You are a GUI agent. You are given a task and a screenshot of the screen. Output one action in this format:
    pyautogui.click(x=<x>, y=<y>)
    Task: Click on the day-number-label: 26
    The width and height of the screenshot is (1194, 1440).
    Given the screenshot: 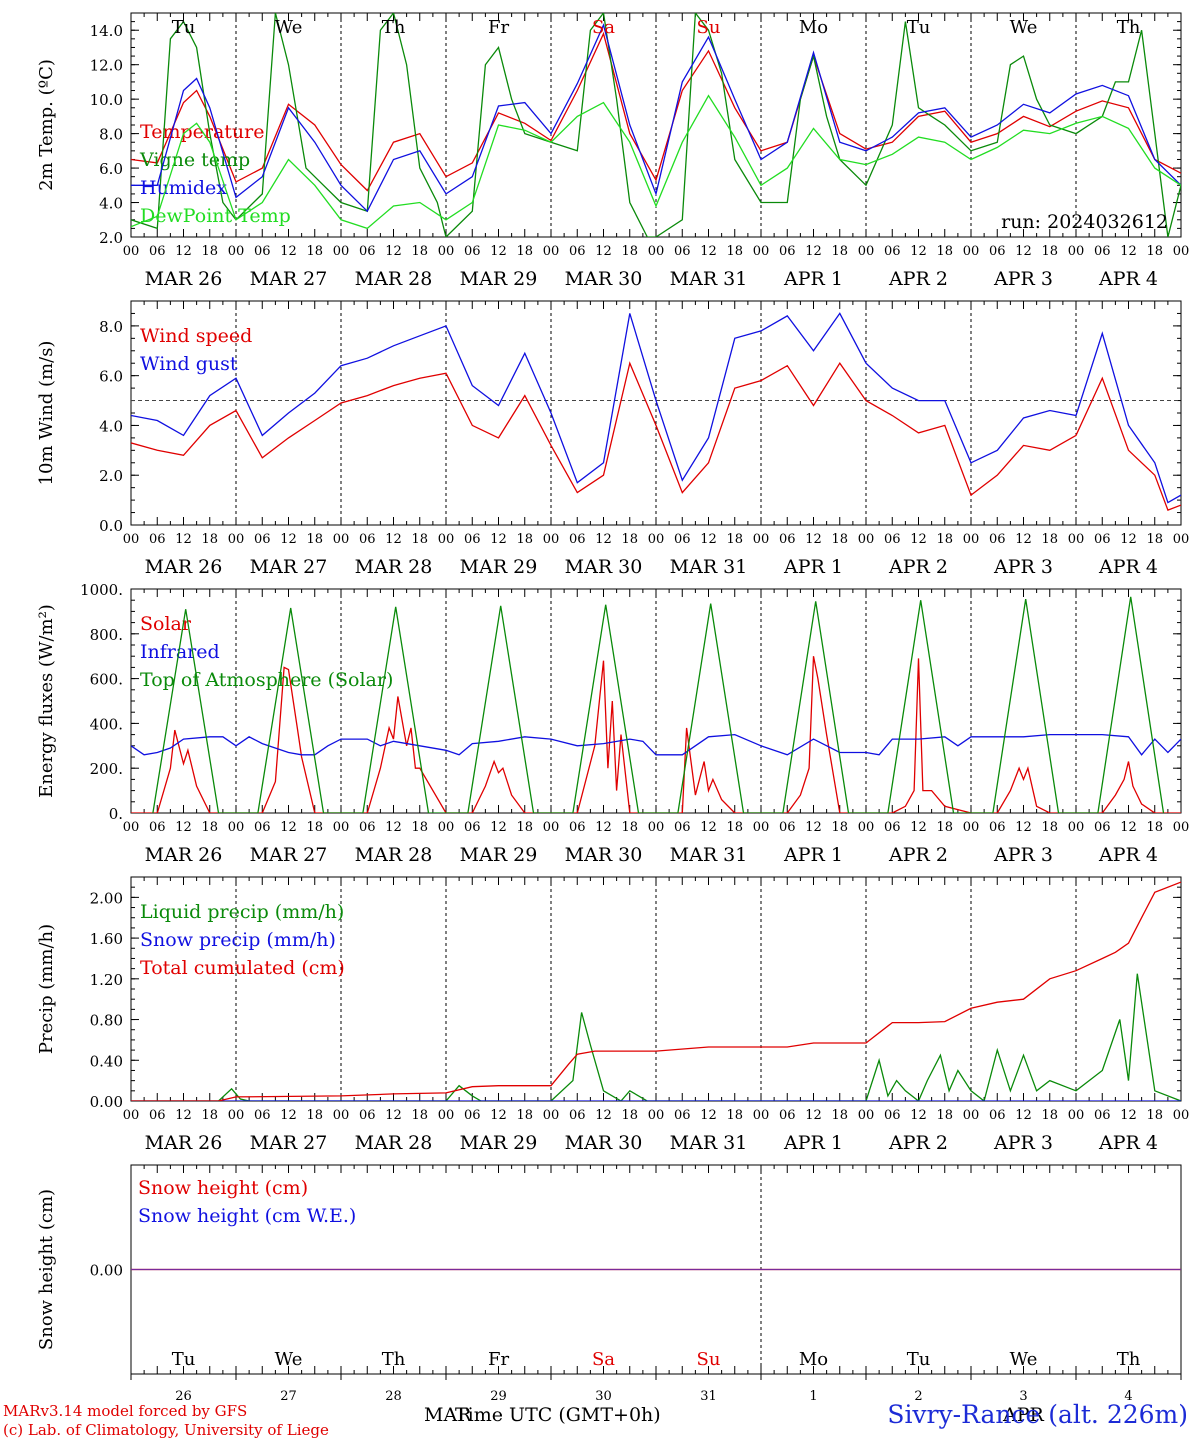 What is the action you would take?
    pyautogui.click(x=183, y=1396)
    